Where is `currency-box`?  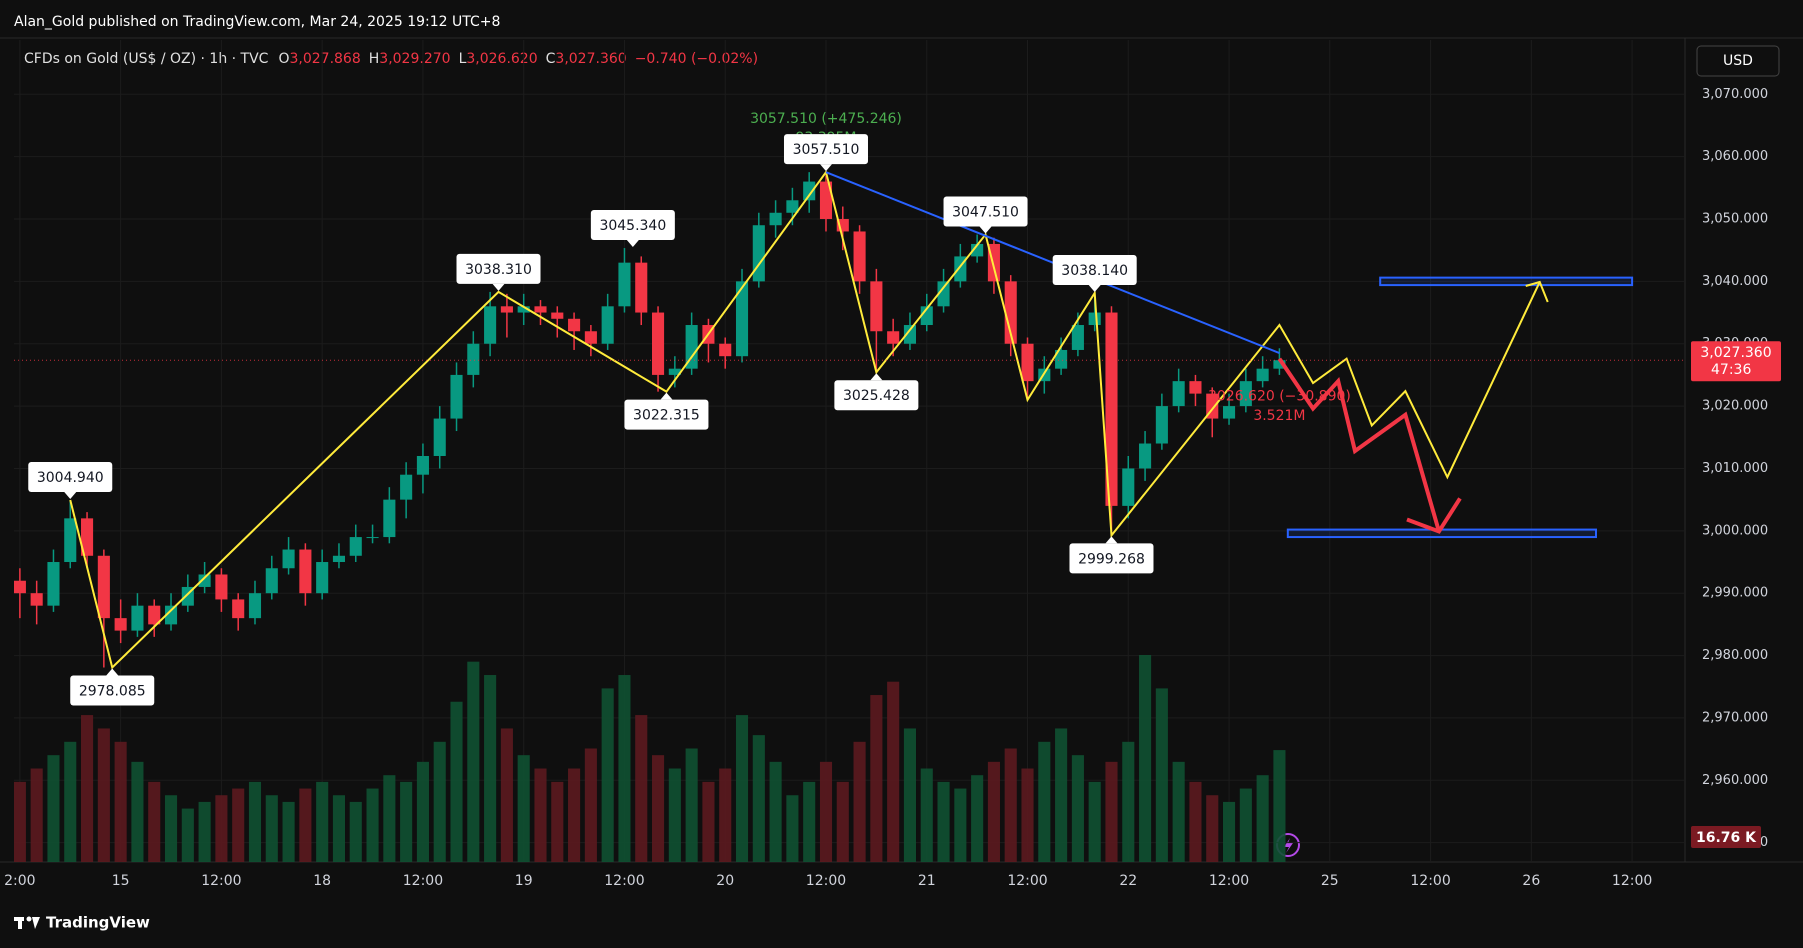
currency-box is located at coordinates (1738, 61).